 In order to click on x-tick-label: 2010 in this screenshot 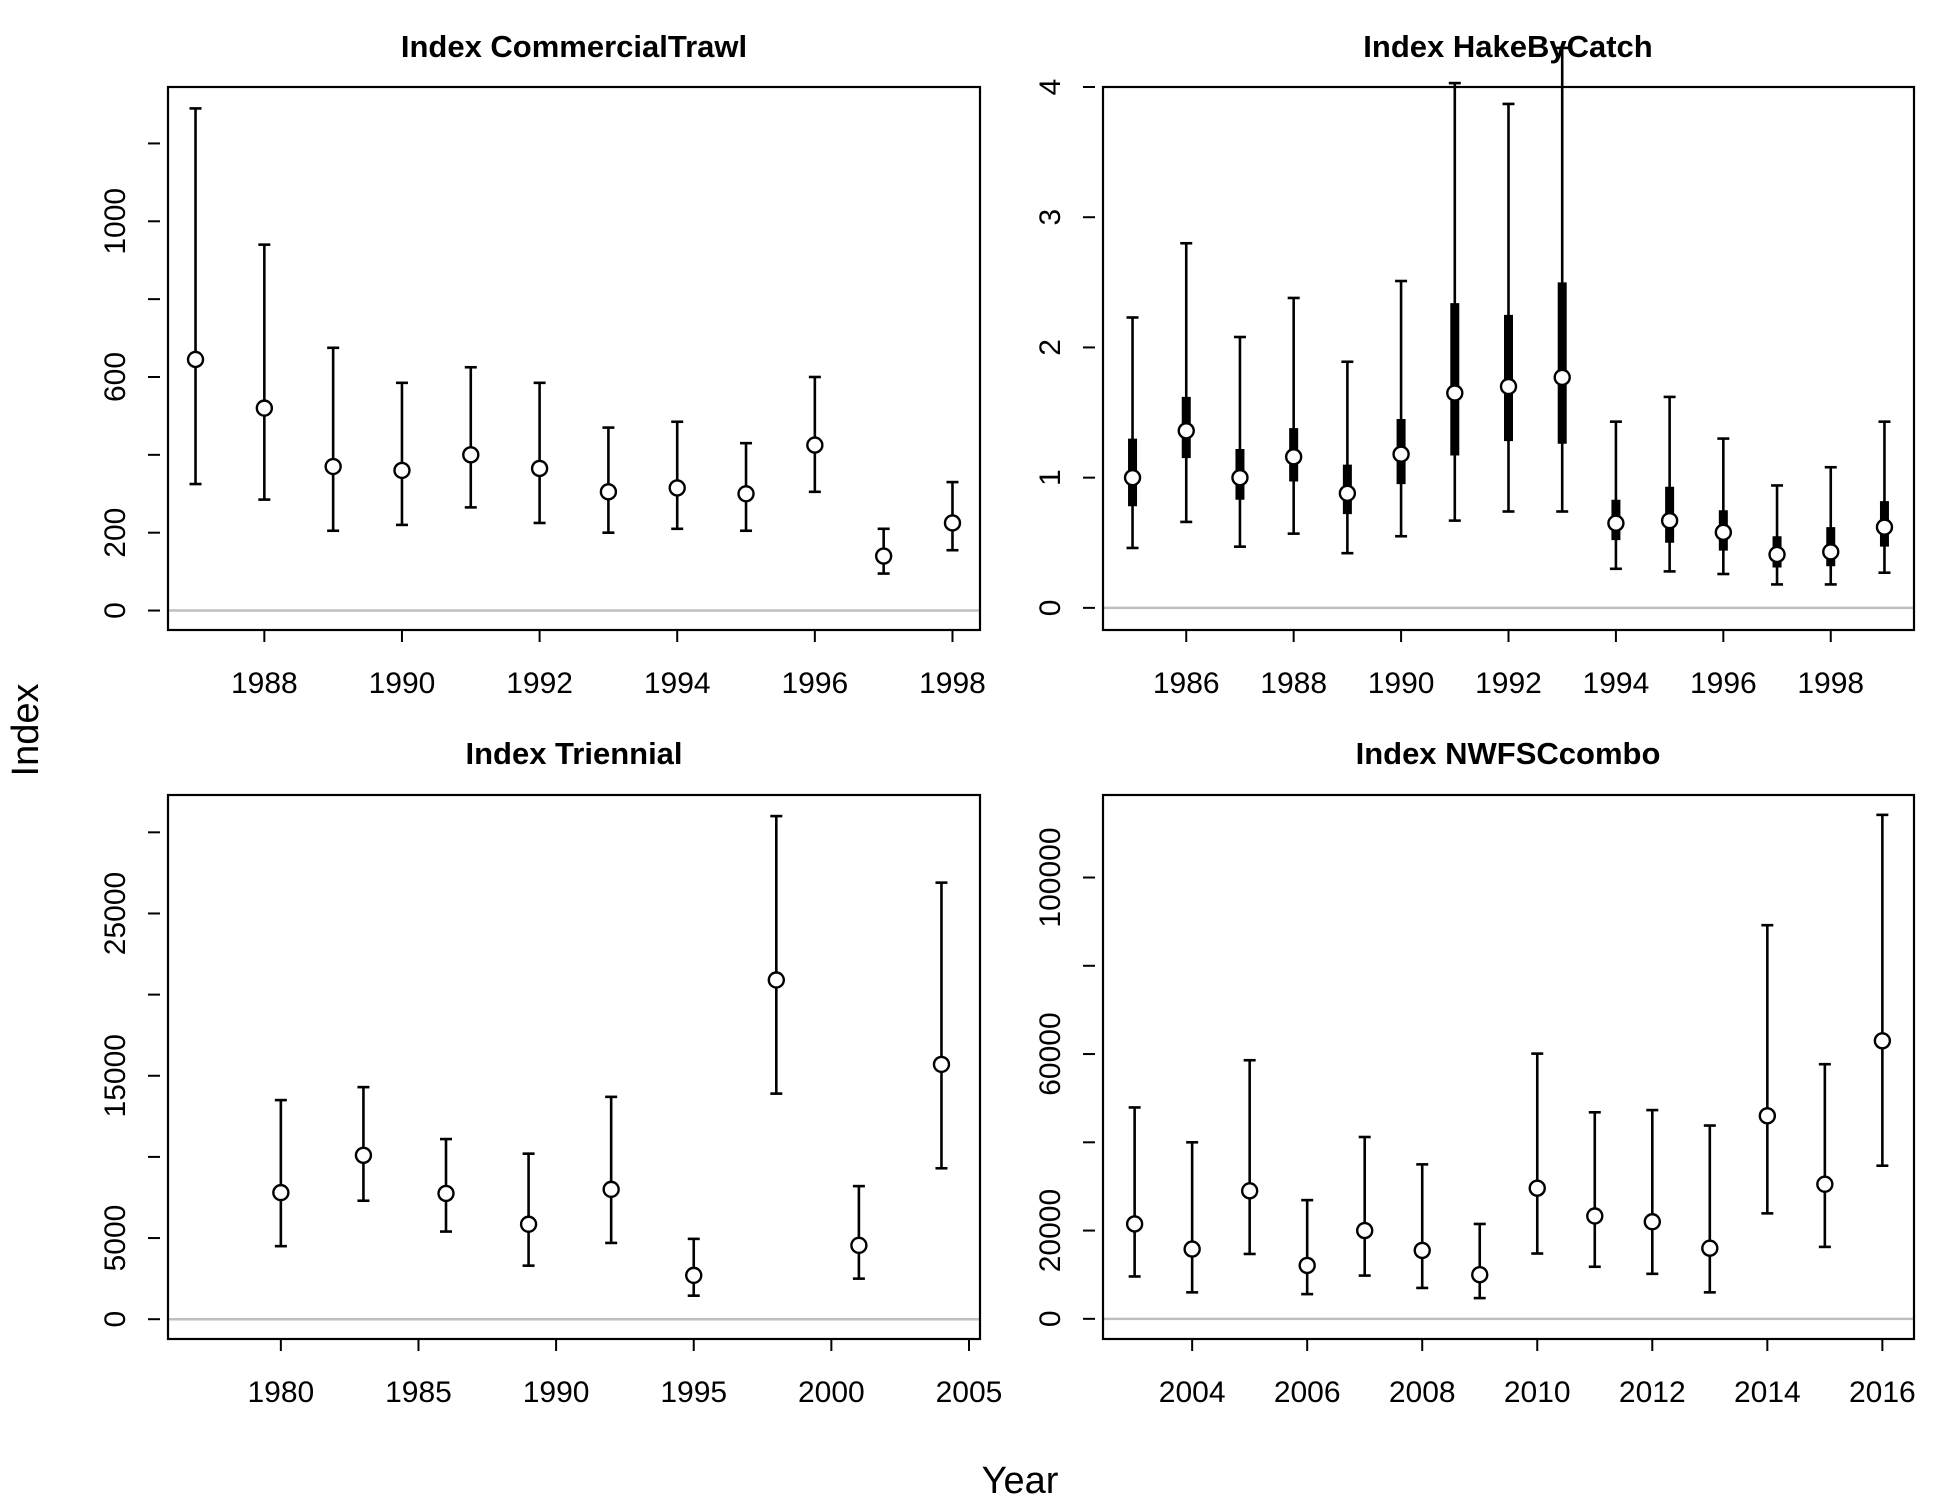, I will do `click(1537, 1392)`.